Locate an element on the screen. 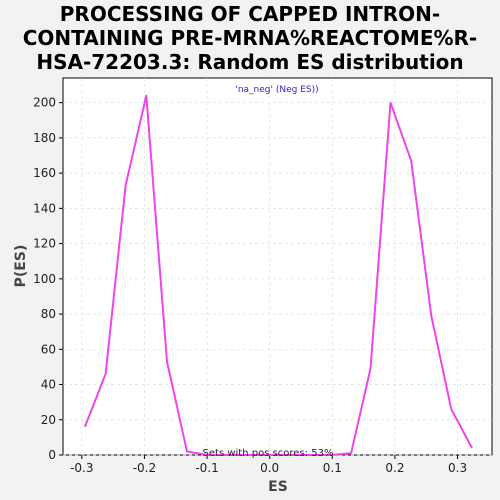  y-axis-label: P(ES) is located at coordinates (21, 266).